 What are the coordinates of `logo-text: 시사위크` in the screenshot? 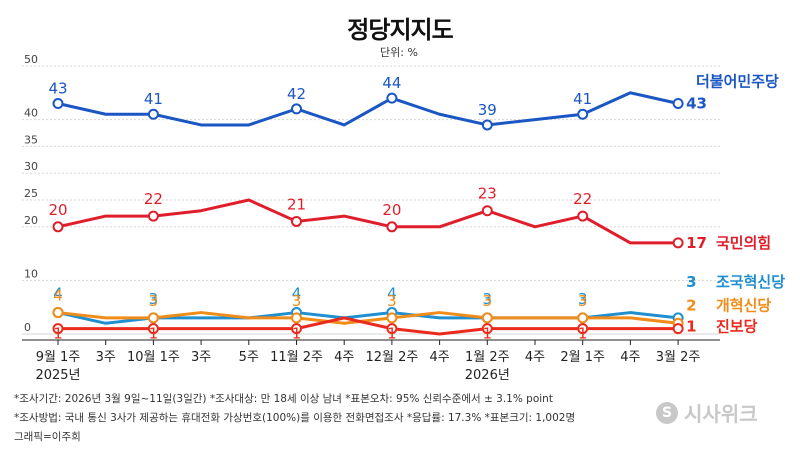 It's located at (721, 414).